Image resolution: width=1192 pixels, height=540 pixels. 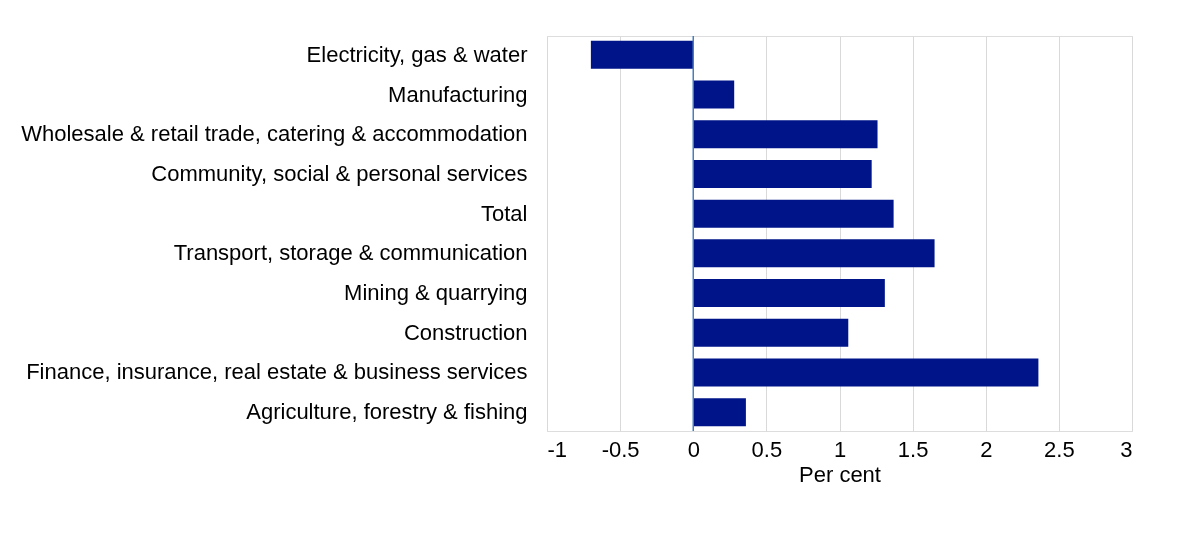 What do you see at coordinates (1059, 449) in the screenshot?
I see `x-tick-label: 2.5` at bounding box center [1059, 449].